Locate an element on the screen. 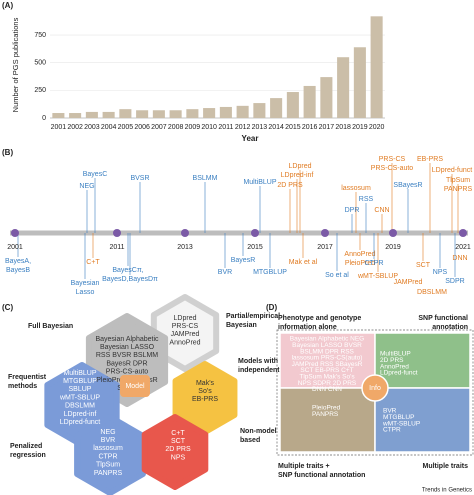 Image resolution: width=474 pixels, height=495 pixels. method: DBSLMM is located at coordinates (80, 406).